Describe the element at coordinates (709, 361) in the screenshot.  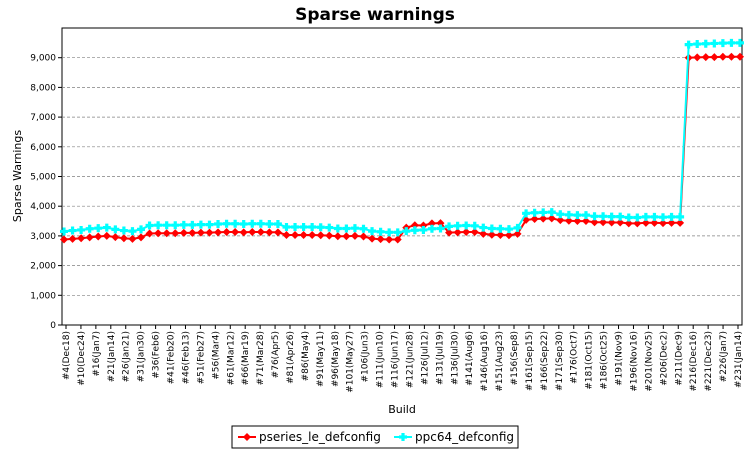
I see `x-tick-label: #221(Dec23)` at that location.